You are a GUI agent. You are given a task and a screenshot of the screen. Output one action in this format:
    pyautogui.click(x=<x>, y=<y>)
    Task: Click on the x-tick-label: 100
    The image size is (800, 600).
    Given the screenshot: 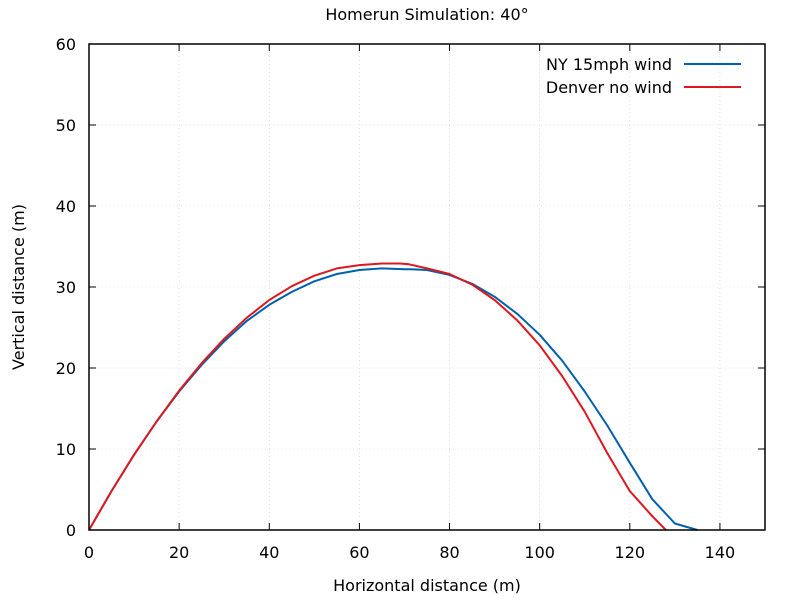 What is the action you would take?
    pyautogui.click(x=539, y=552)
    